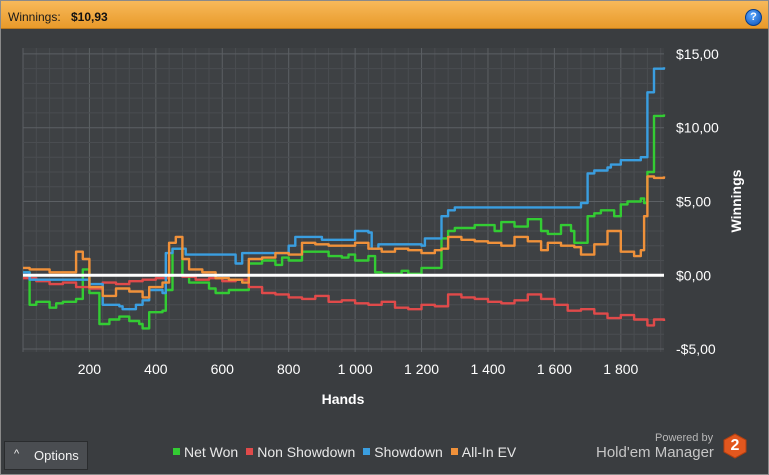 The image size is (769, 475). Describe the element at coordinates (384, 15) in the screenshot. I see `title-bar: Winnings: $10,93 ?` at that location.